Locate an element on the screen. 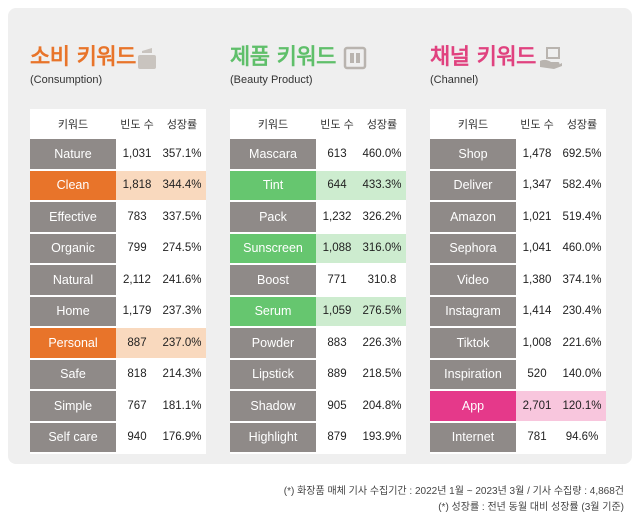 The height and width of the screenshot is (532, 640). frequency-cell: 781 is located at coordinates (537, 437).